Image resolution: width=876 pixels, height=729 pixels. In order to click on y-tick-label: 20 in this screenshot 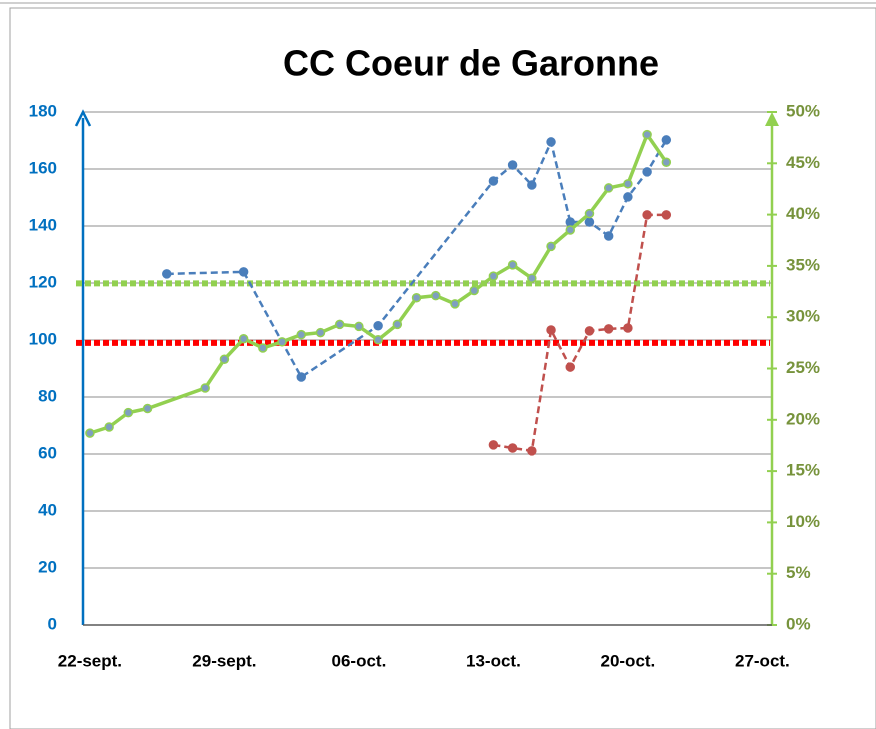, I will do `click(47, 566)`.